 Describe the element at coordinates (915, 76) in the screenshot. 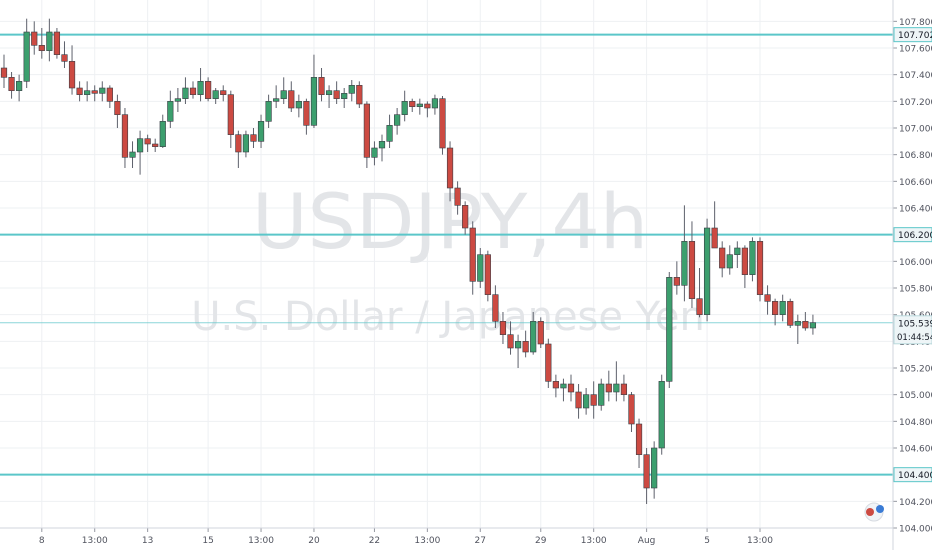

I see `y-tick-label: 107.400` at that location.